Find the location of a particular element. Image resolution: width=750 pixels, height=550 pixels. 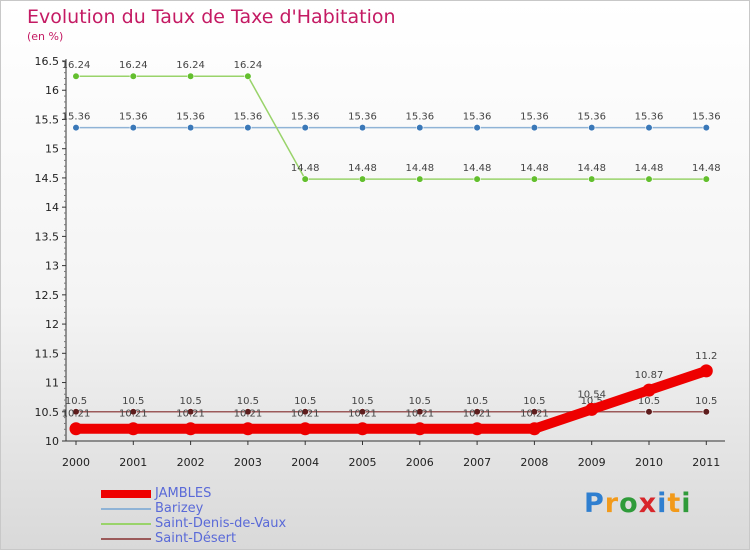

y-tick-label: 10 is located at coordinates (52, 441).